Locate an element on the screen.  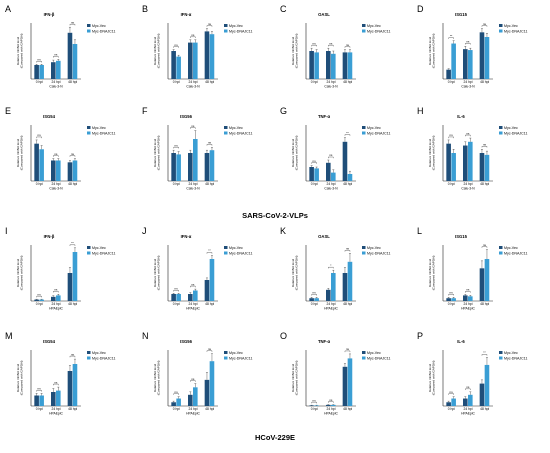
panel-title: ISG56 is located at coordinates (186, 116).